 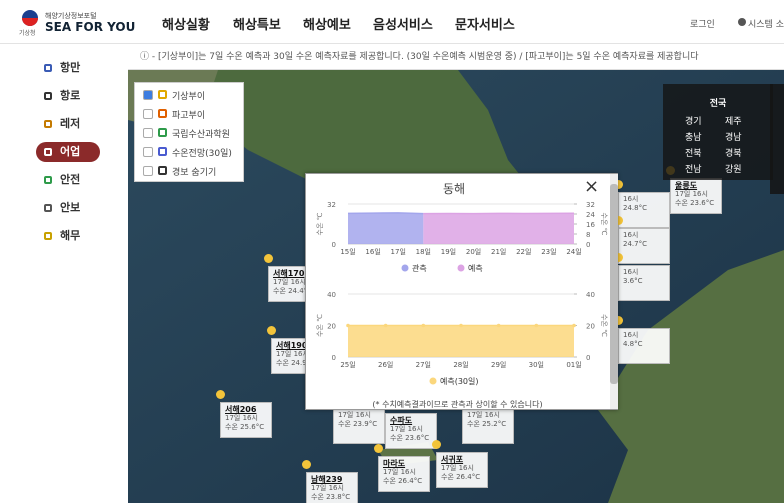 I want to click on station-name: 수파도, so click(x=401, y=420).